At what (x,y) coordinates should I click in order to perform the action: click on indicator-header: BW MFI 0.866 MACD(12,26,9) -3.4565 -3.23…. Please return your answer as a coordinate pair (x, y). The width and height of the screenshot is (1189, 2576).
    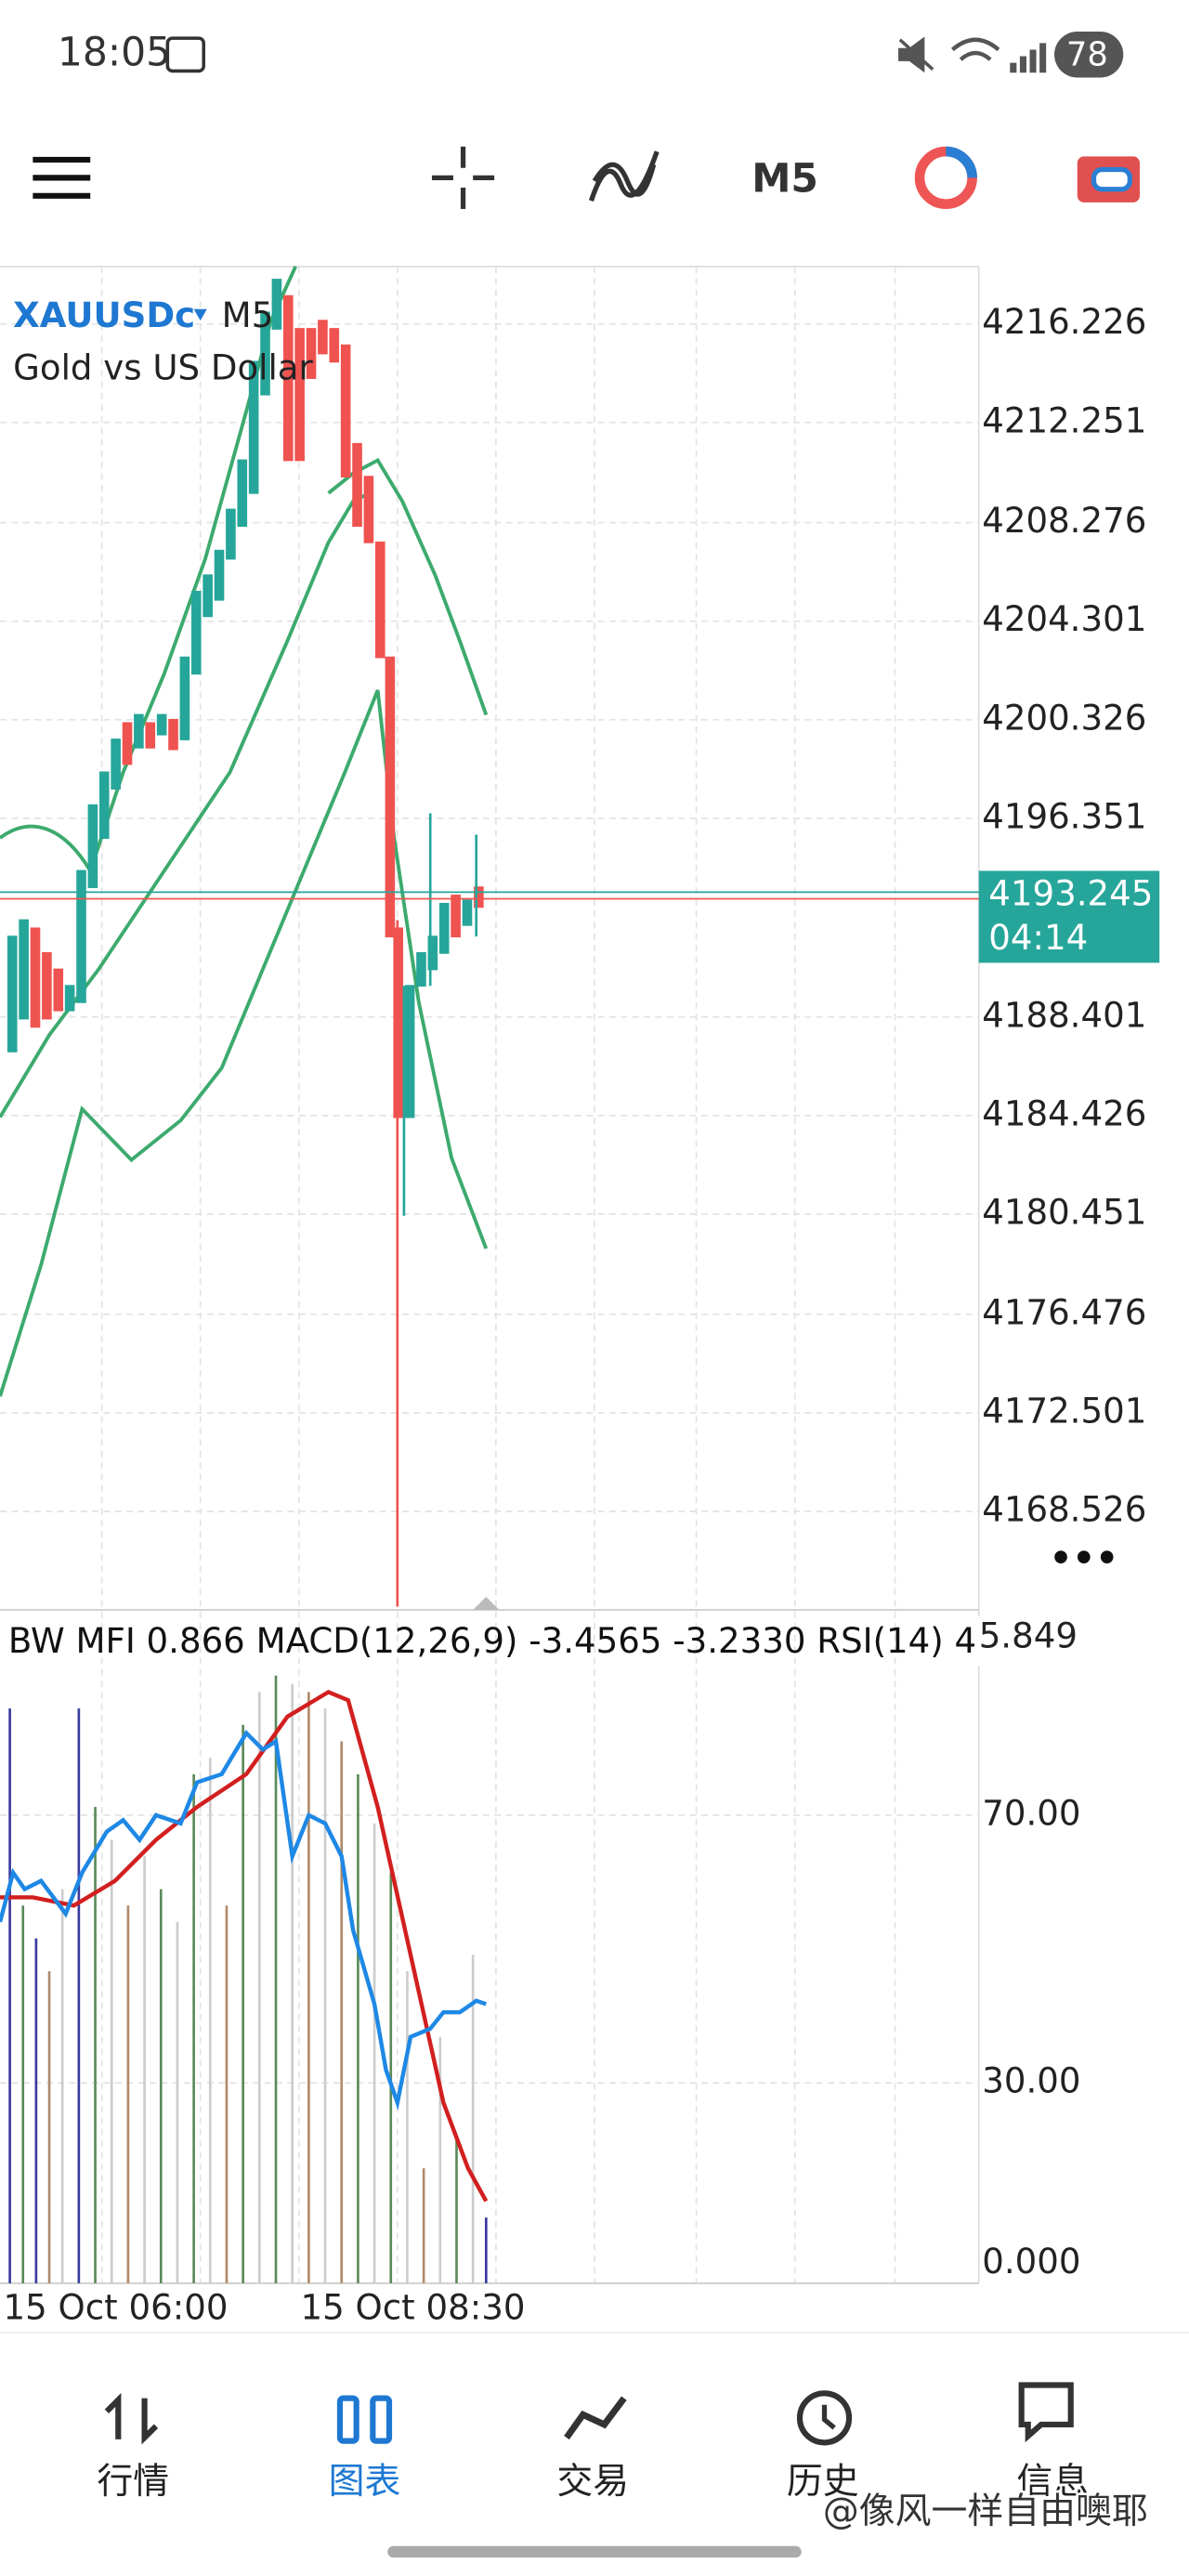
    Looking at the image, I should click on (492, 1641).